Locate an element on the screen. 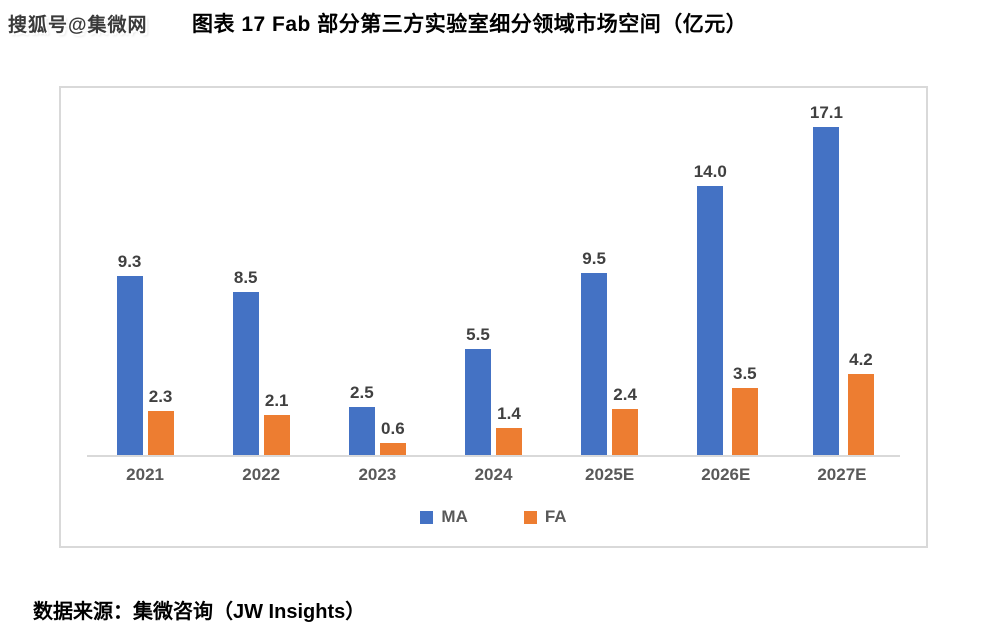  bar-value-label: 0.6 is located at coordinates (393, 428).